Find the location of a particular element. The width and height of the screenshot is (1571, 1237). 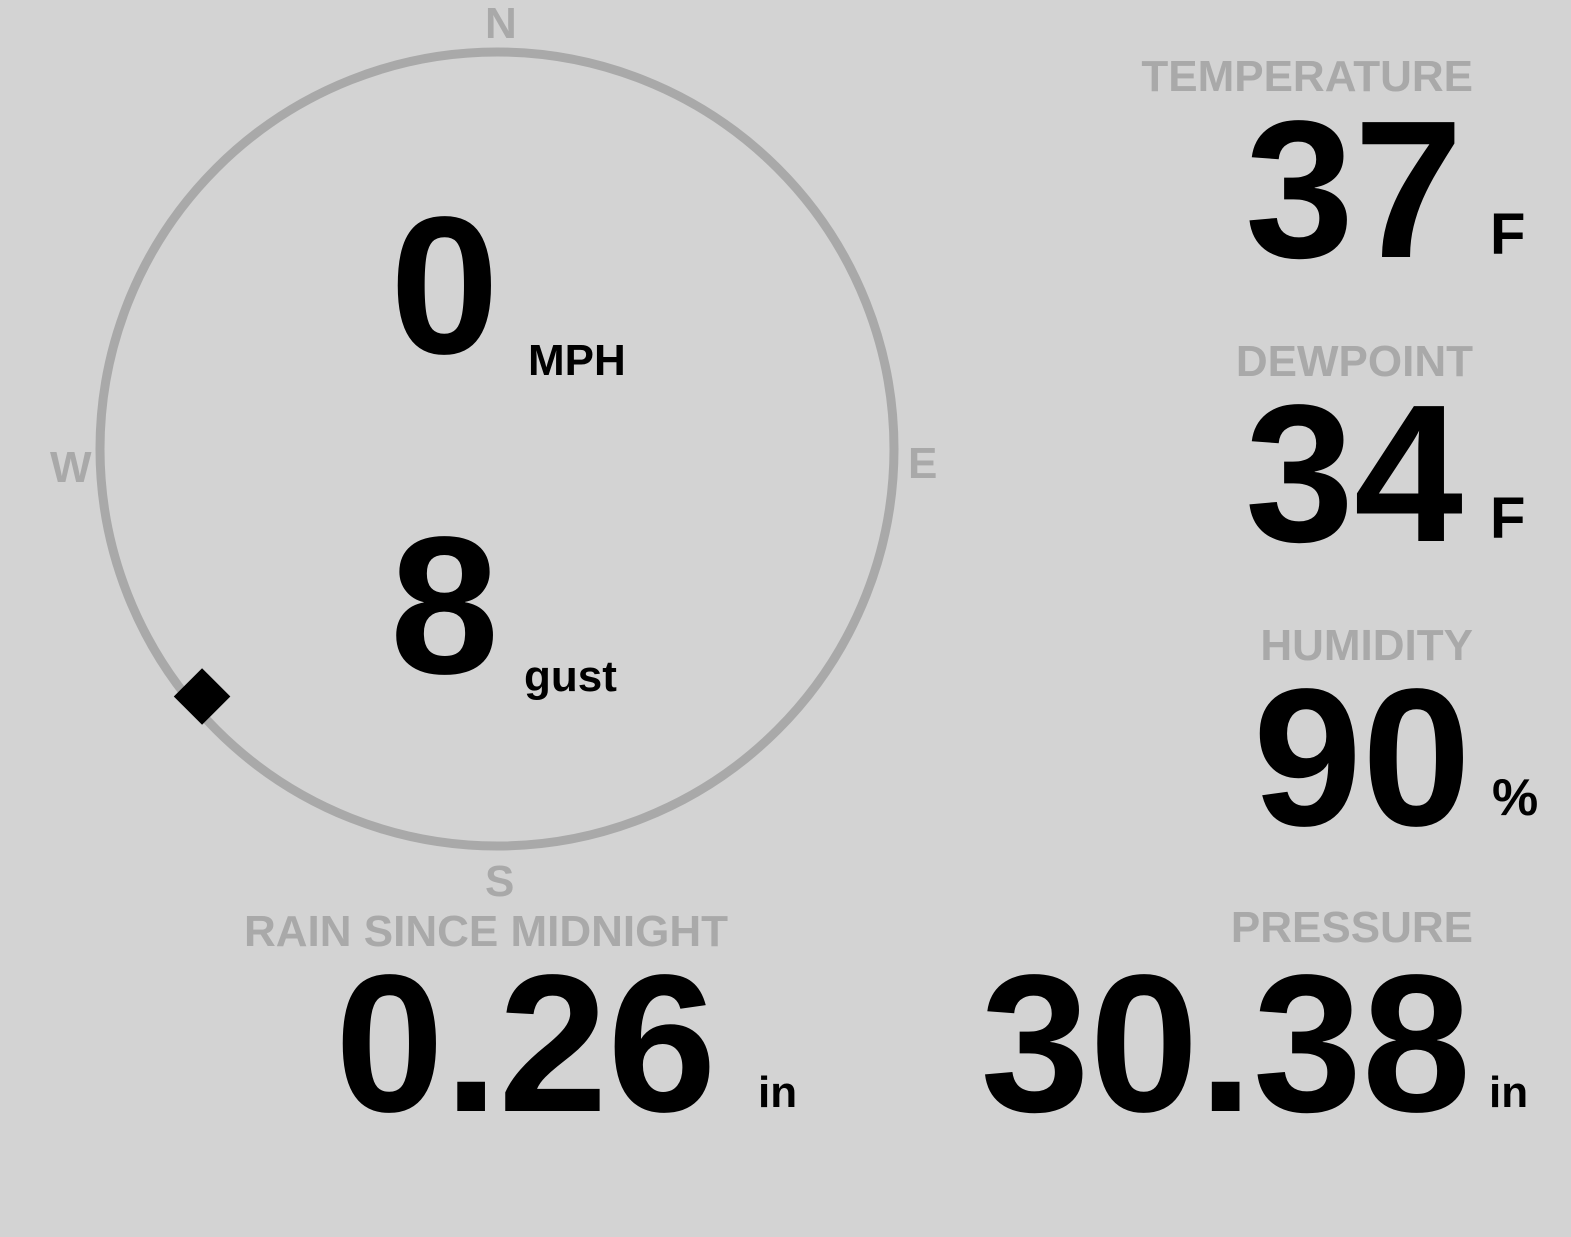

compass-west: W is located at coordinates (71, 467).